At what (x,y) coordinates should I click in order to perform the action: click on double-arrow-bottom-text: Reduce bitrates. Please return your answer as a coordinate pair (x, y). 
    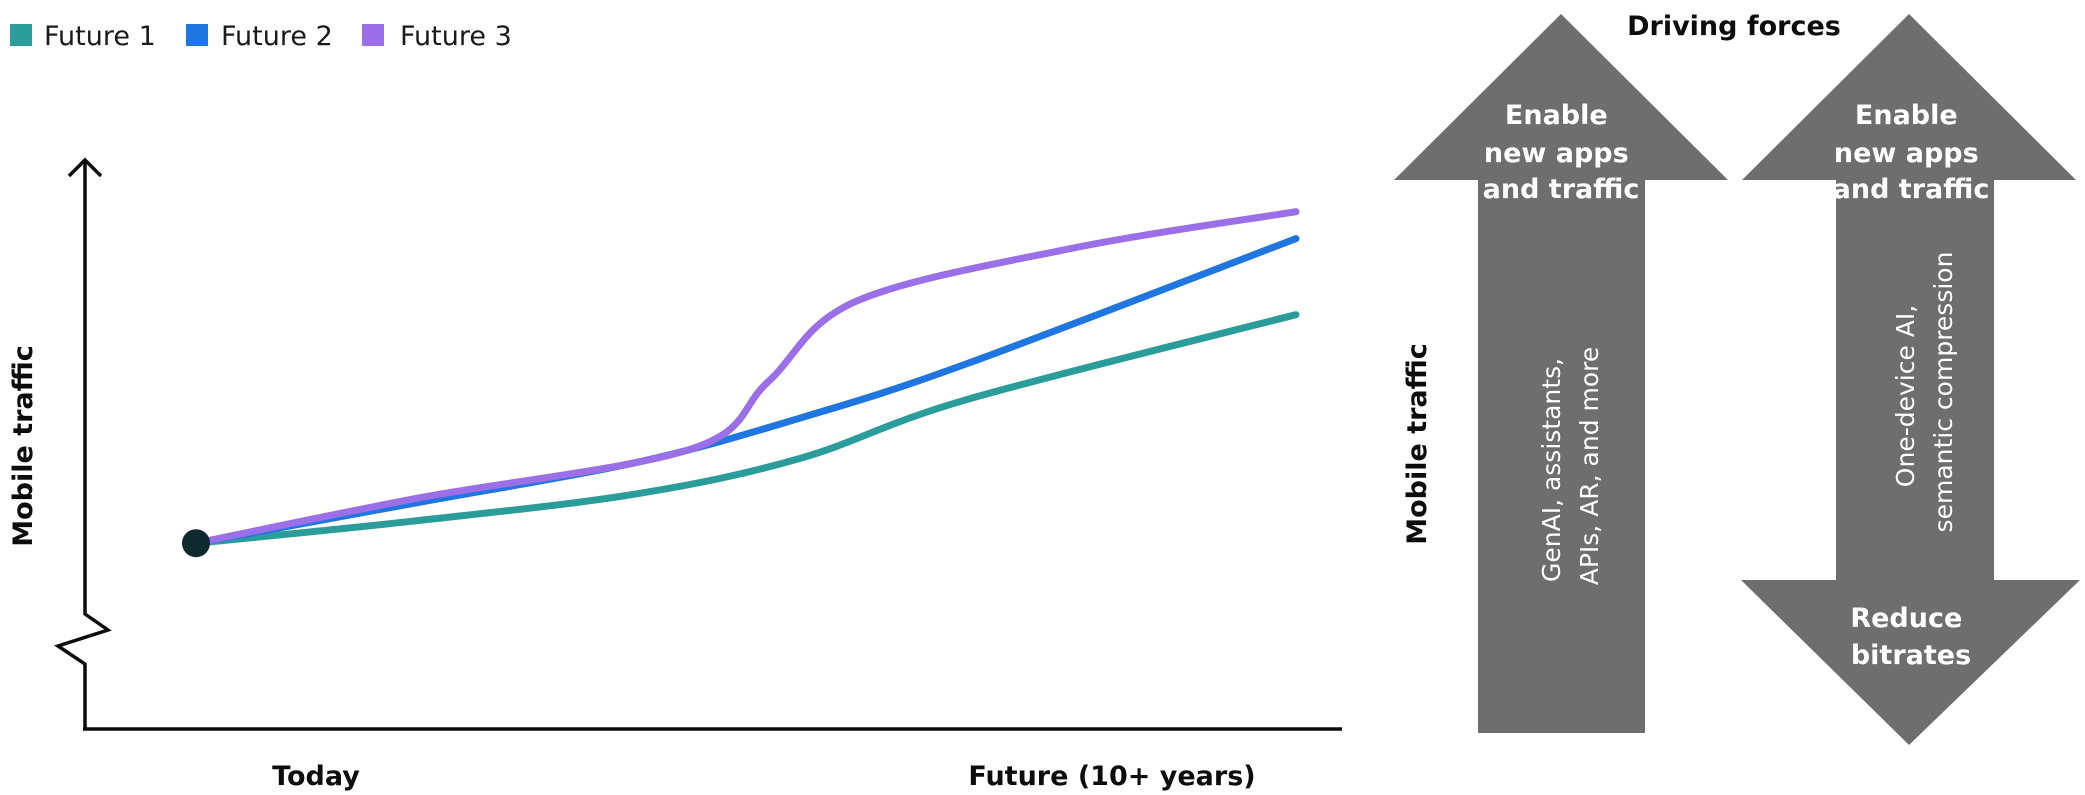
    Looking at the image, I should click on (1910, 637).